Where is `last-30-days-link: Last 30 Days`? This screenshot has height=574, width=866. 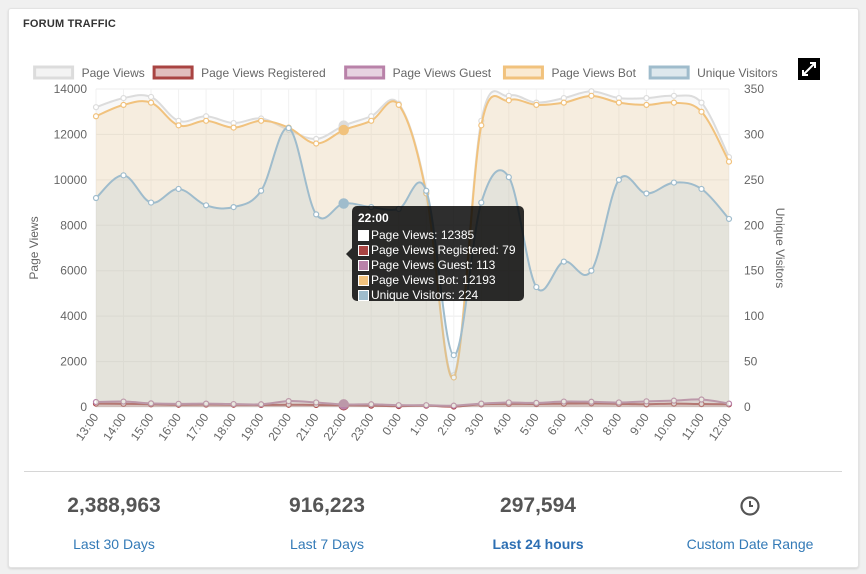
last-30-days-link: Last 30 Days is located at coordinates (114, 544).